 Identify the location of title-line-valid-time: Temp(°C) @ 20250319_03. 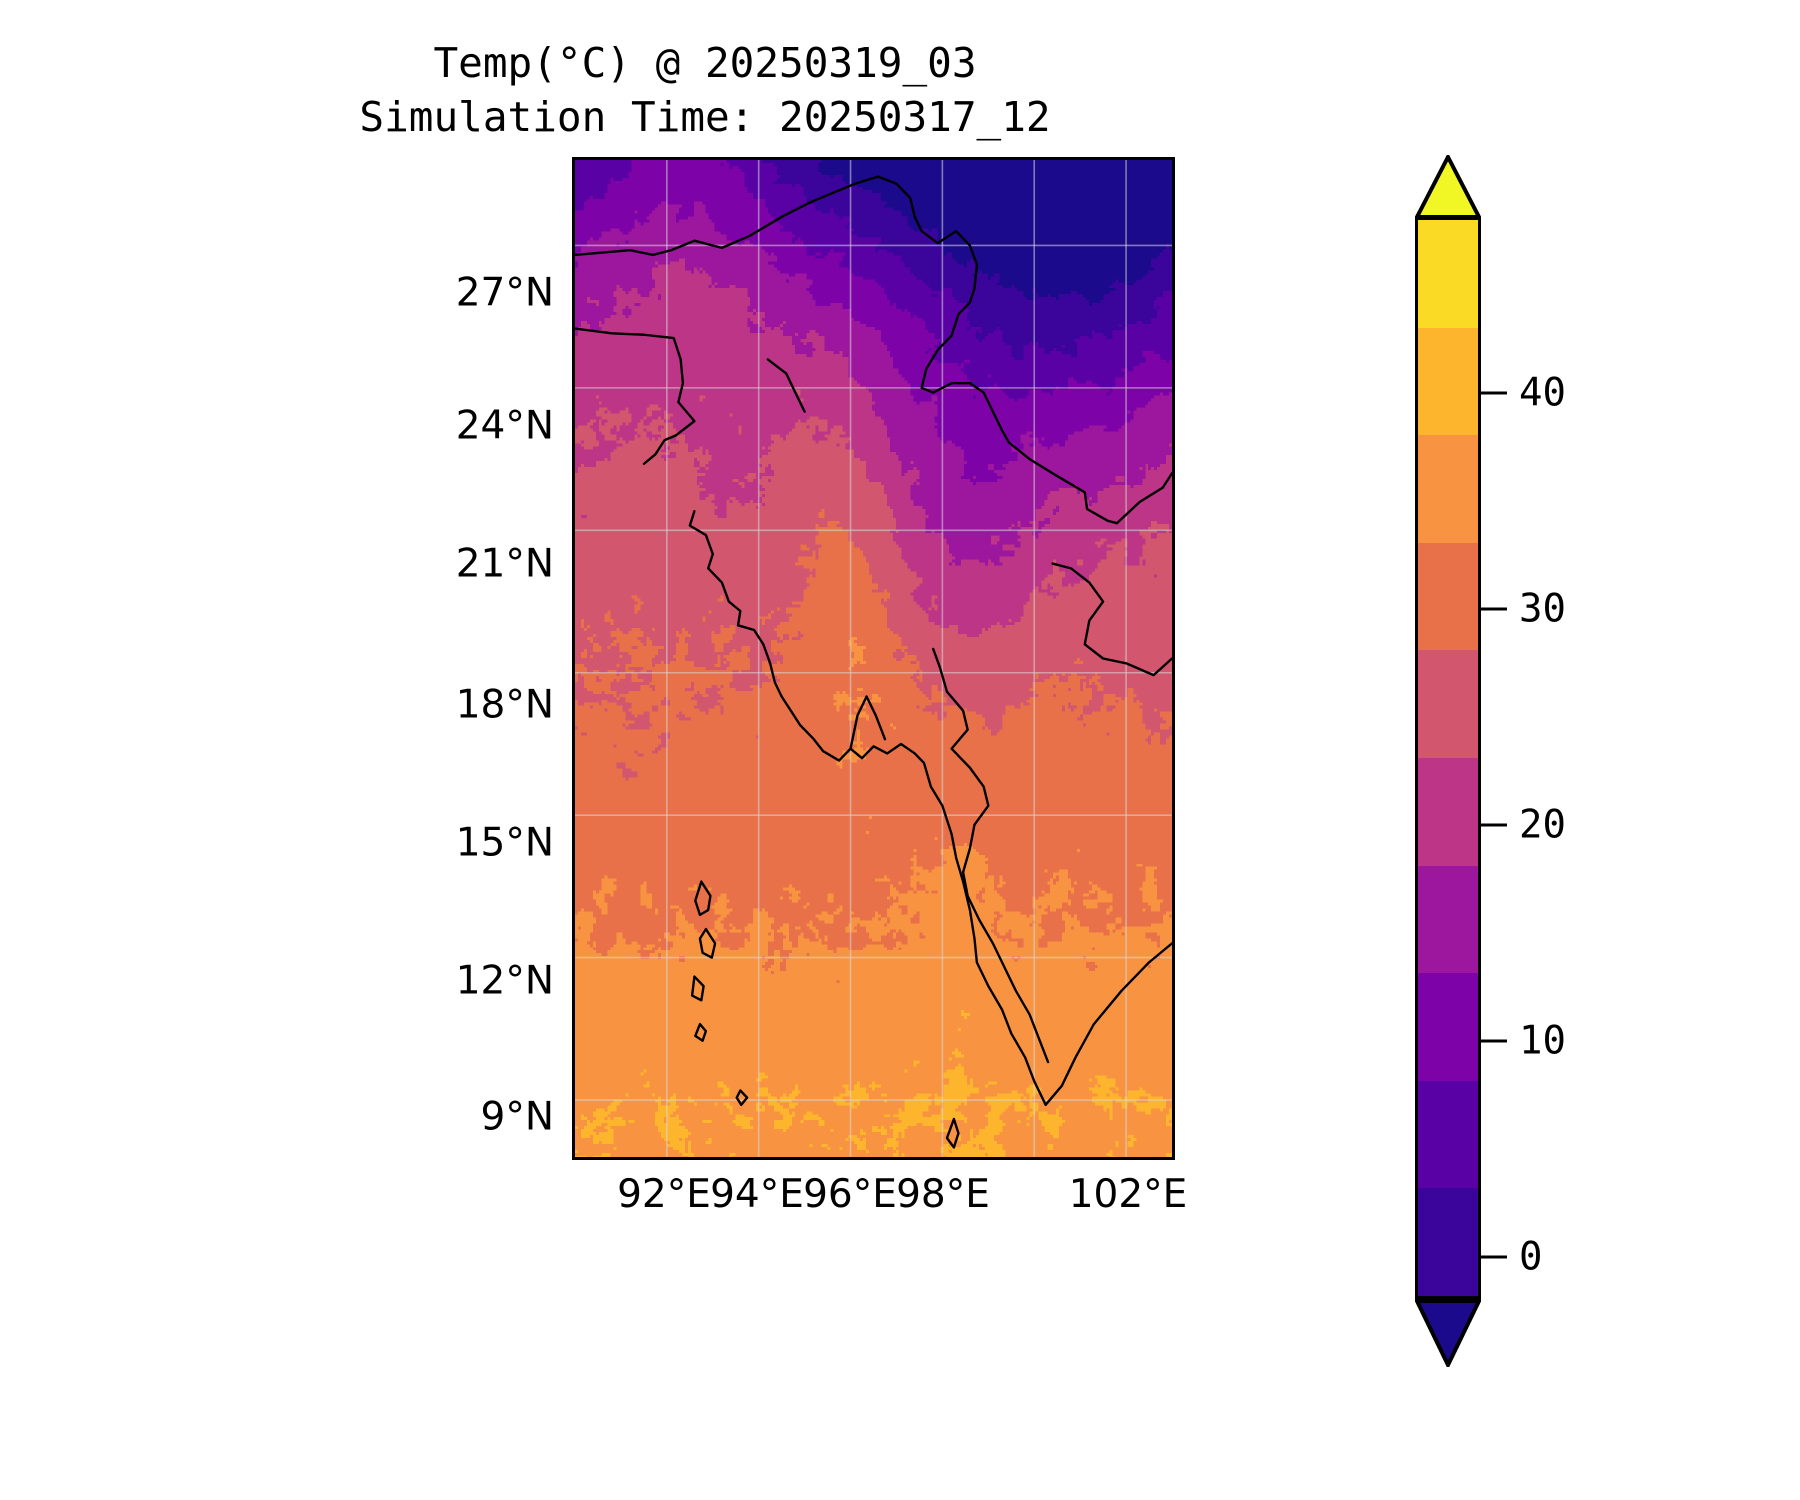
(705, 63).